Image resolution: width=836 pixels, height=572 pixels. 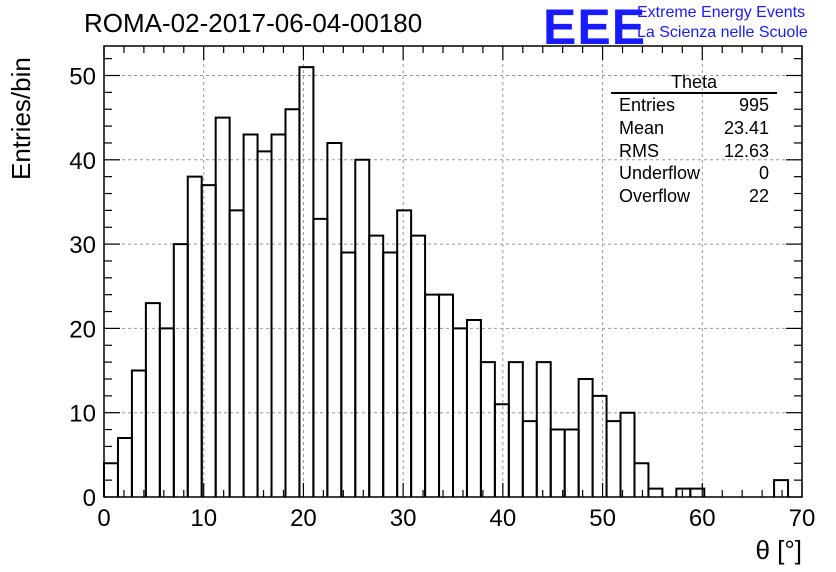 I want to click on stats-label: Mean, so click(x=642, y=127).